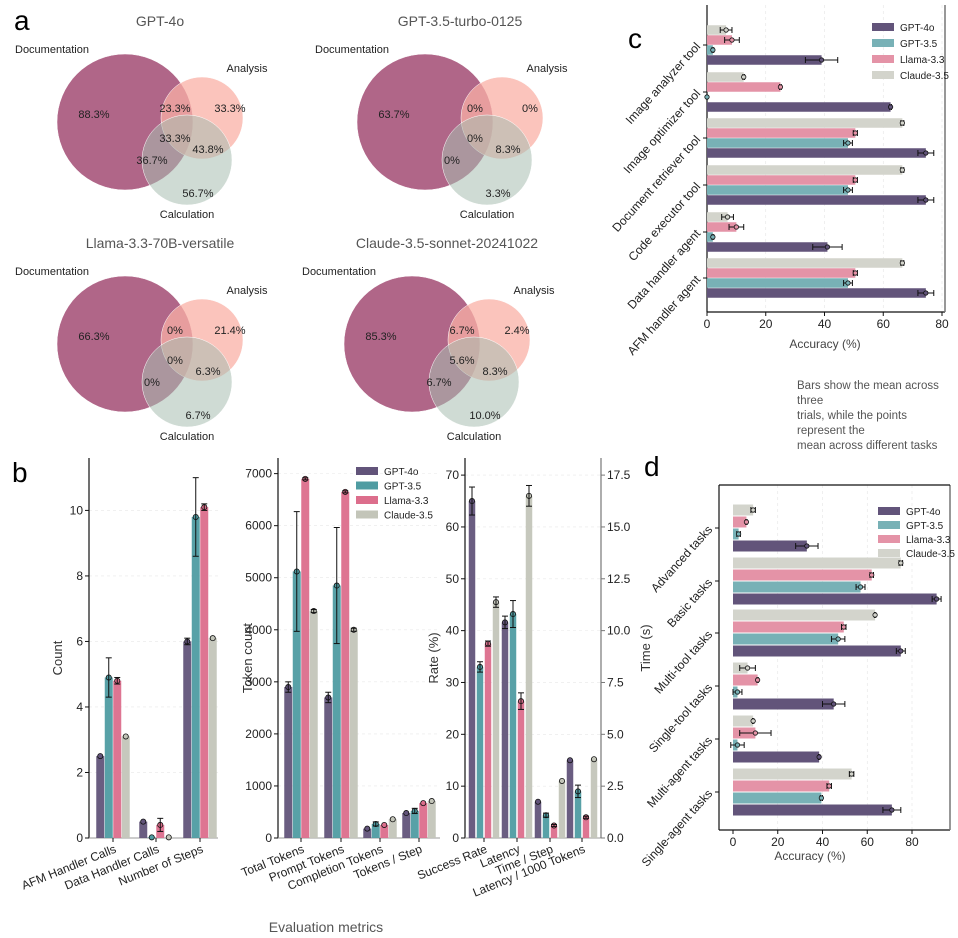  Describe the element at coordinates (664, 222) in the screenshot. I see `y-tick-label: Code executor tool` at that location.